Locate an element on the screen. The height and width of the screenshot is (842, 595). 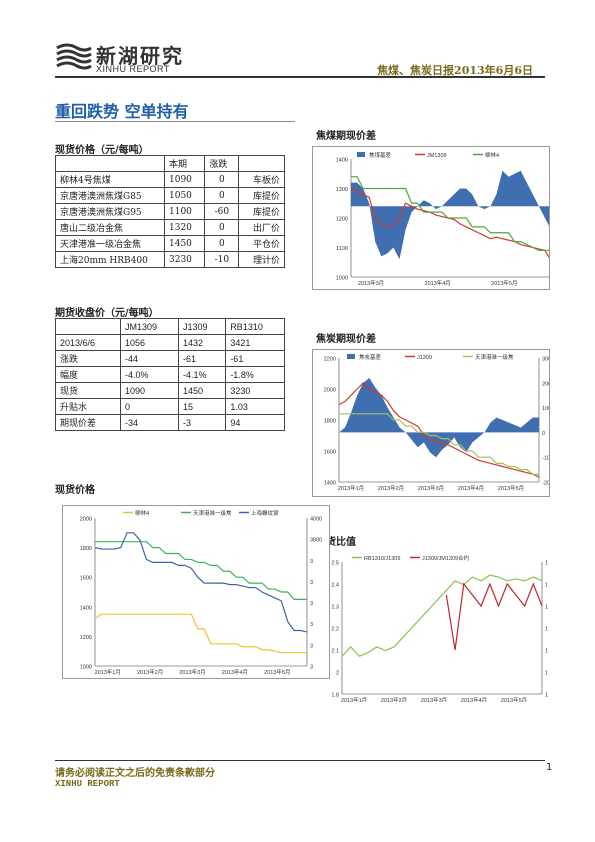
y2-tick-label: 300 is located at coordinates (546, 360).